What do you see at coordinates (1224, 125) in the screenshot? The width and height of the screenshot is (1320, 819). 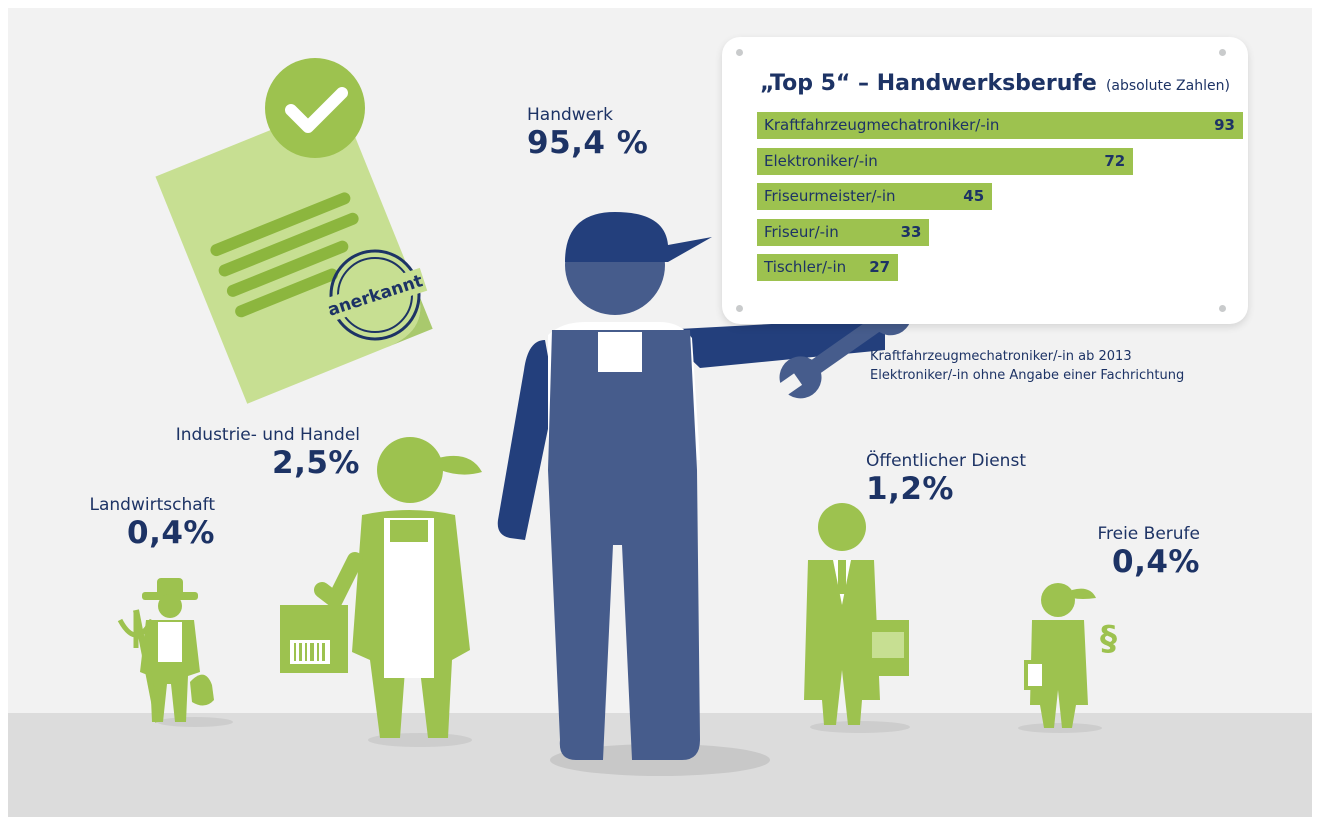 I see `bar-value-label: 93` at bounding box center [1224, 125].